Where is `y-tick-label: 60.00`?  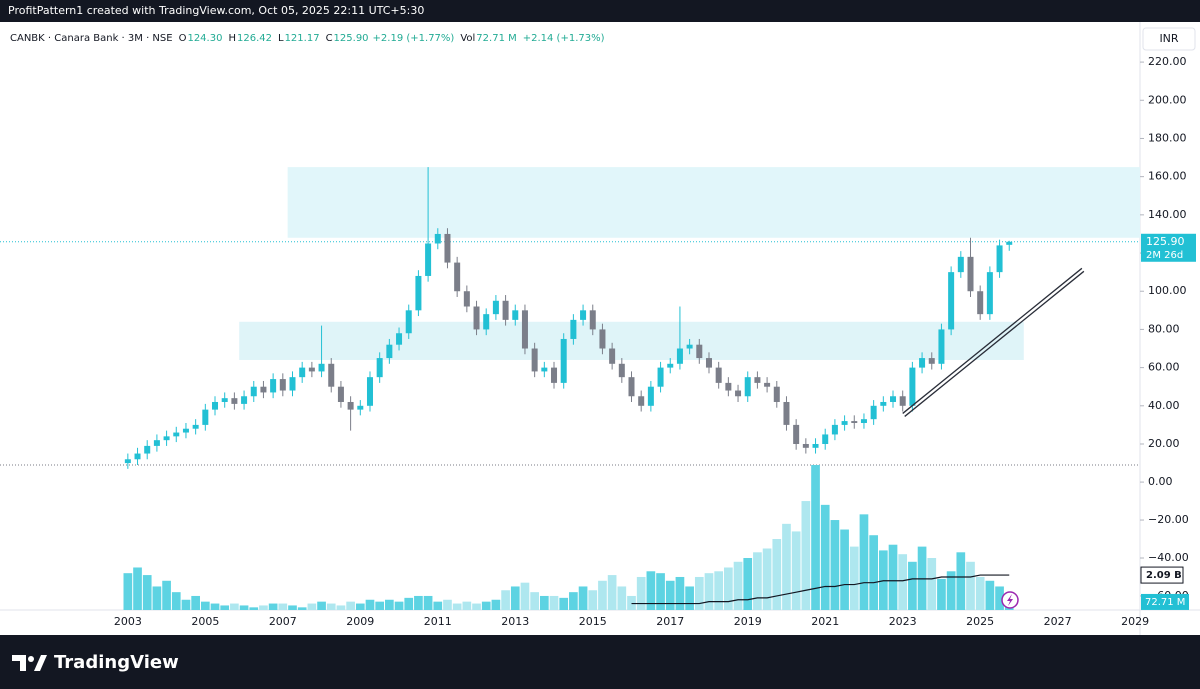 y-tick-label: 60.00 is located at coordinates (1164, 367).